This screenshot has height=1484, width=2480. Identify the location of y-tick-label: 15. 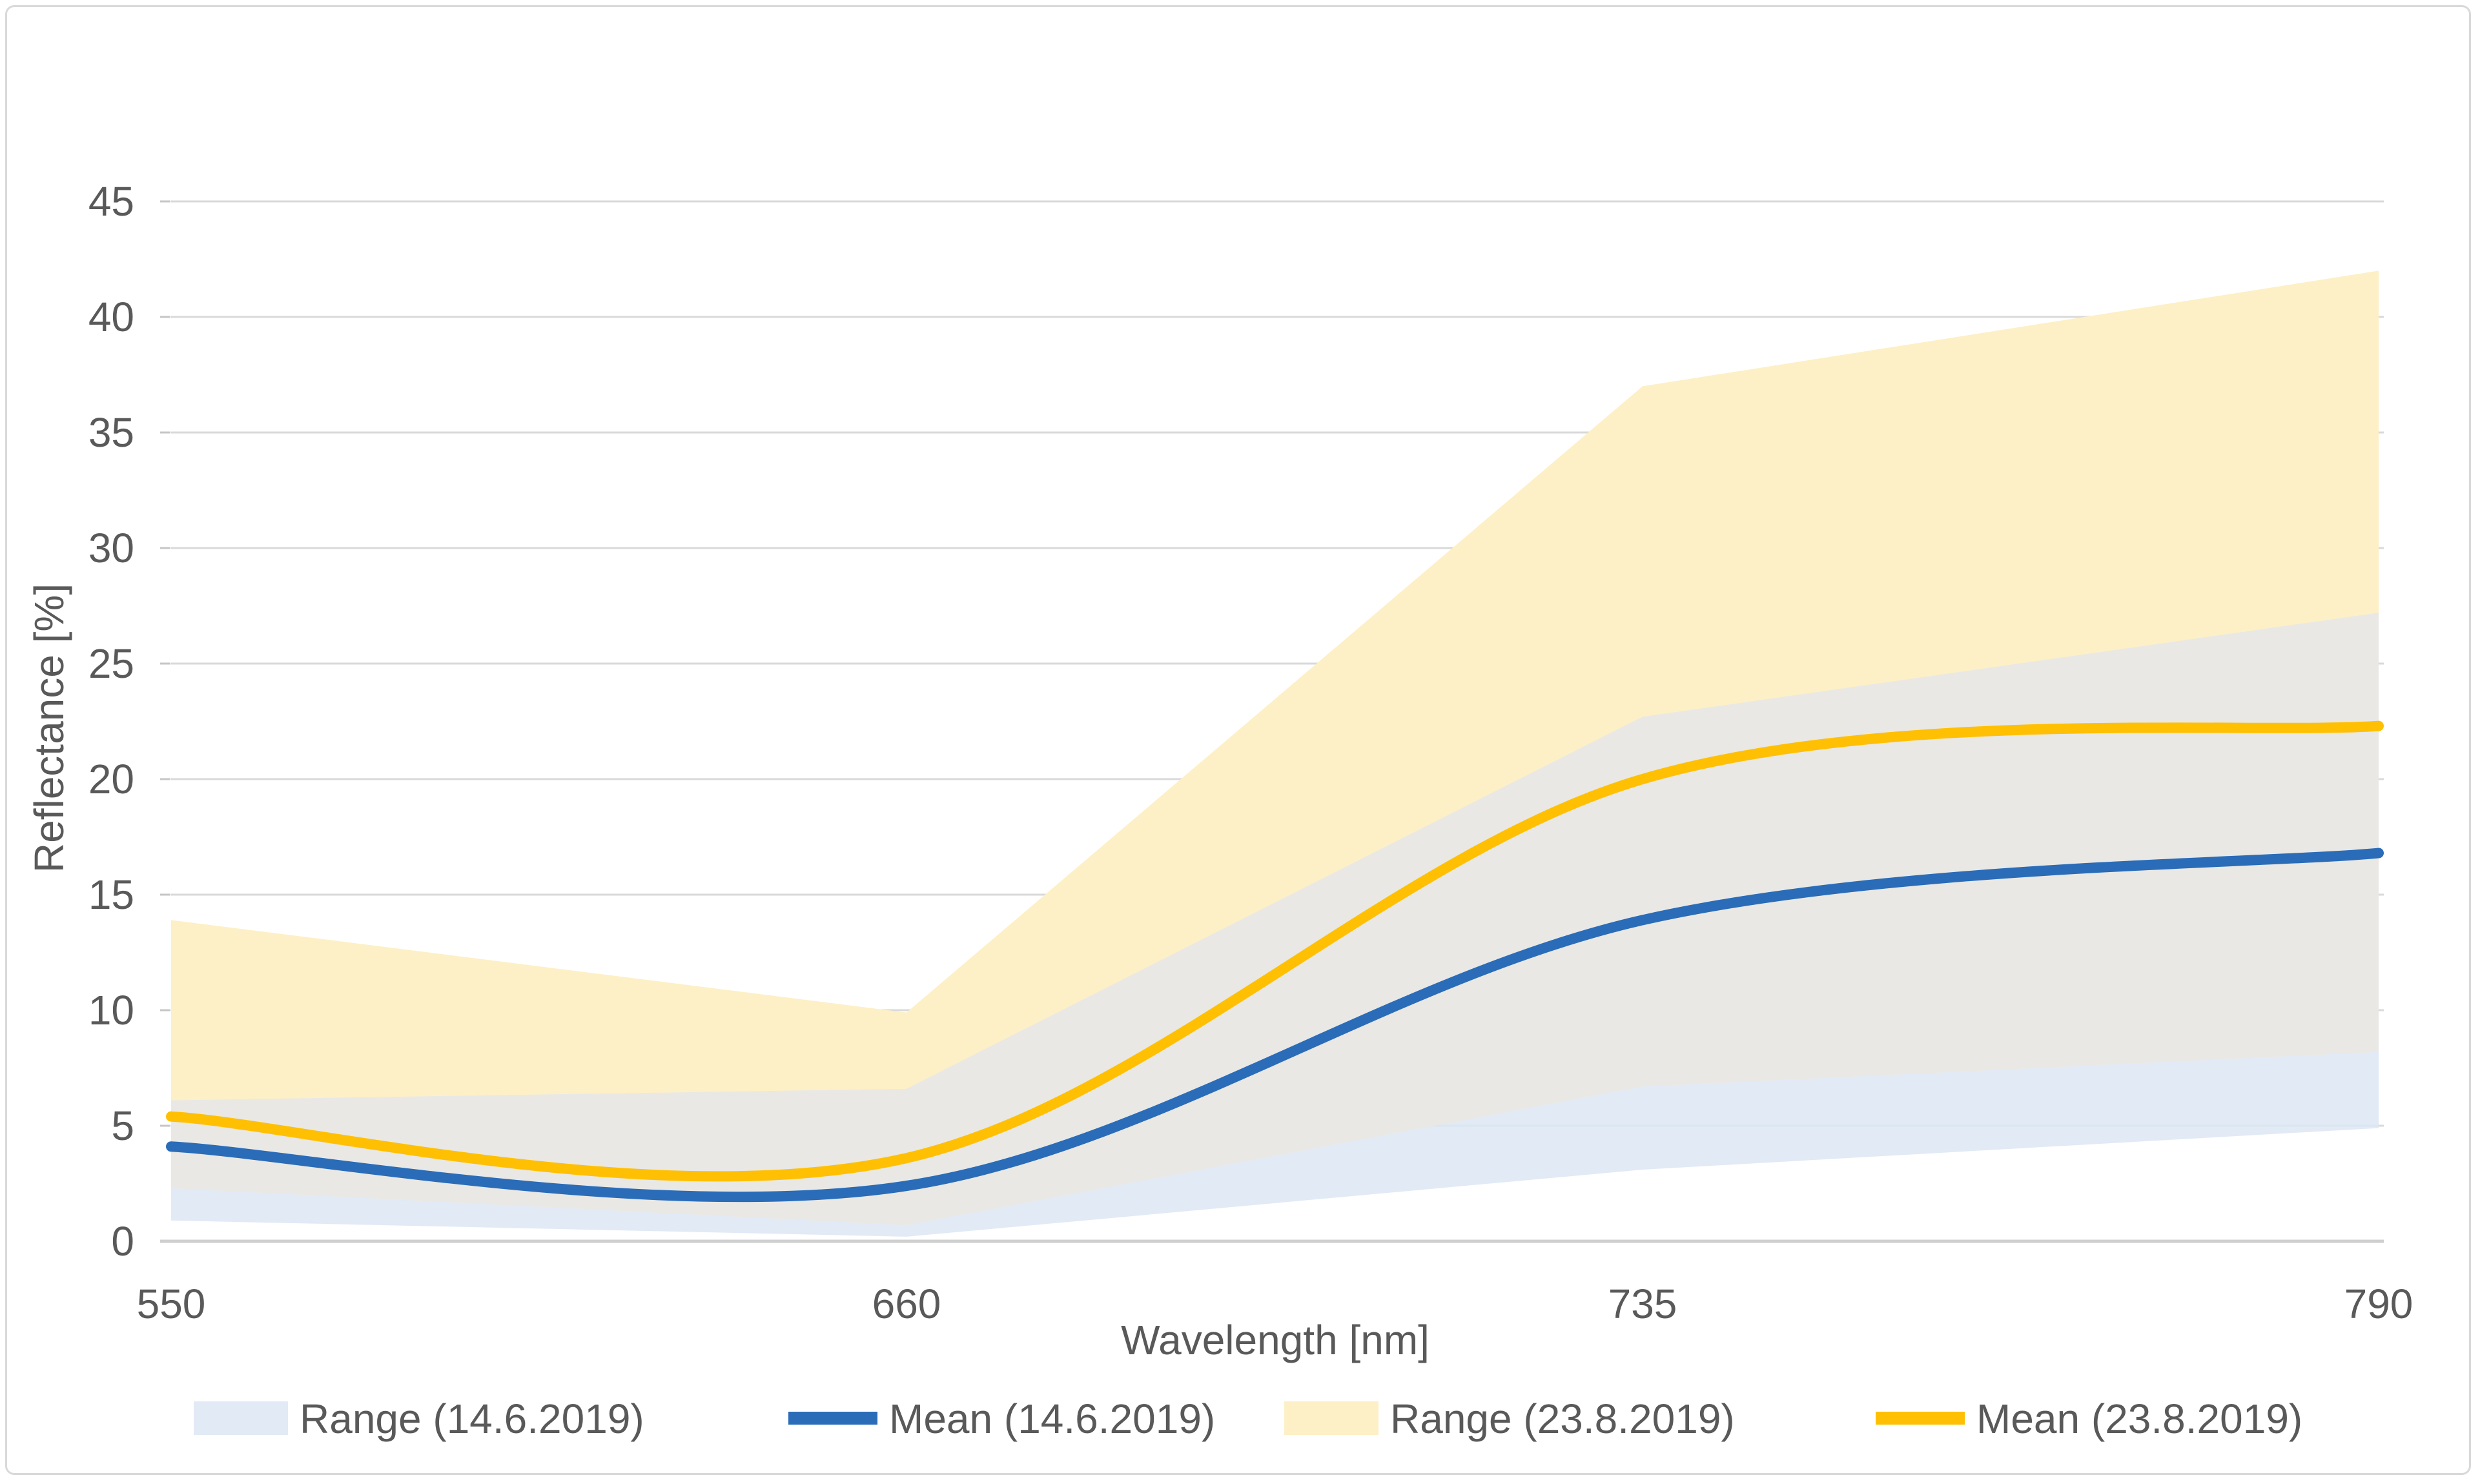
(111, 894).